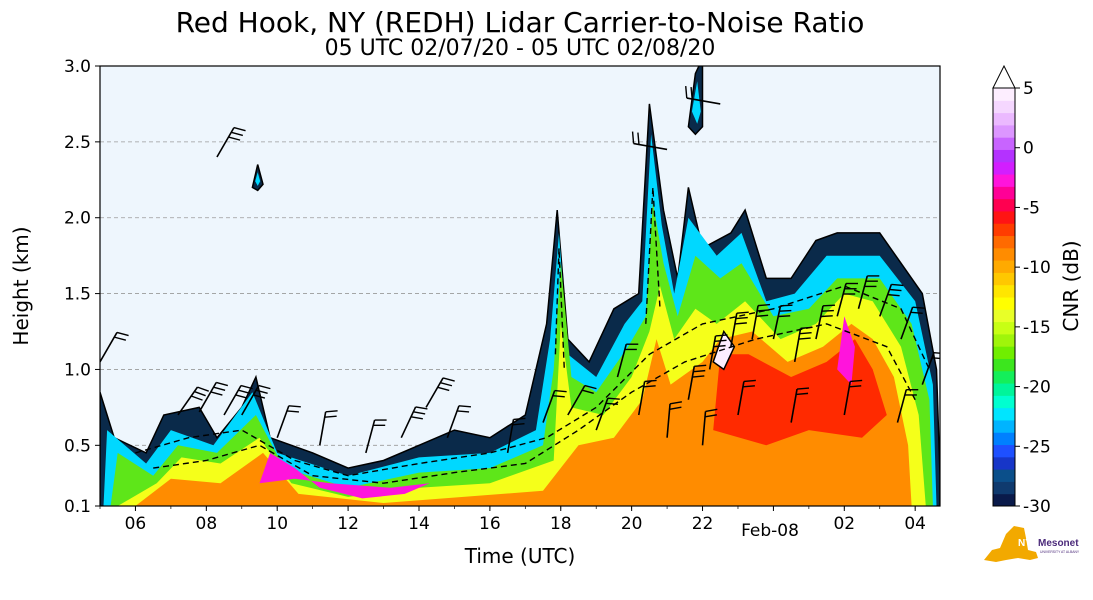 The width and height of the screenshot is (1093, 600). Describe the element at coordinates (1032, 544) in the screenshot. I see `nys-mesonet-logo: NYS Mesonet UNIVERSITY AT ALBANY` at that location.